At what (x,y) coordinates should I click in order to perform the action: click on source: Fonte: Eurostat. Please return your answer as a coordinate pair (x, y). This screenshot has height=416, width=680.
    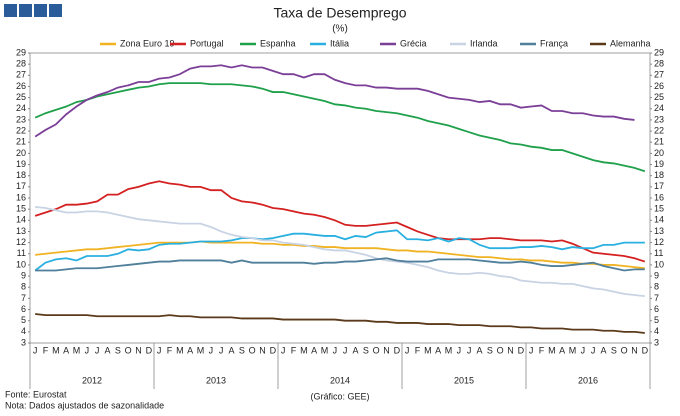
    Looking at the image, I should click on (36, 394).